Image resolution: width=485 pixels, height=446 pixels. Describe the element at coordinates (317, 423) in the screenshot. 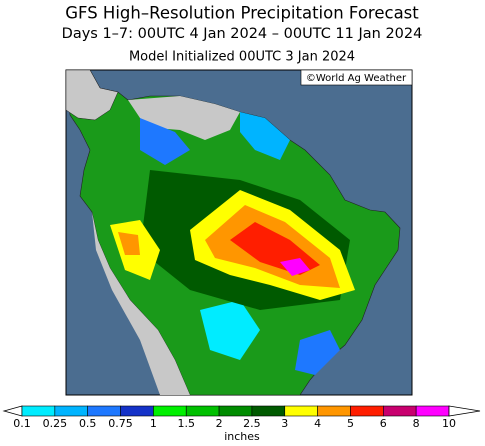

I see `colorbar-label: 4` at that location.